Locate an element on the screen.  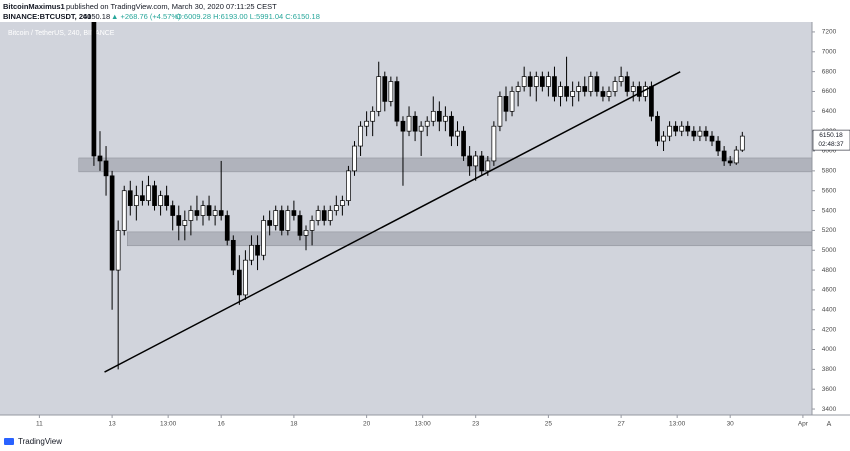
y-tick-label: 7000 is located at coordinates (829, 51).